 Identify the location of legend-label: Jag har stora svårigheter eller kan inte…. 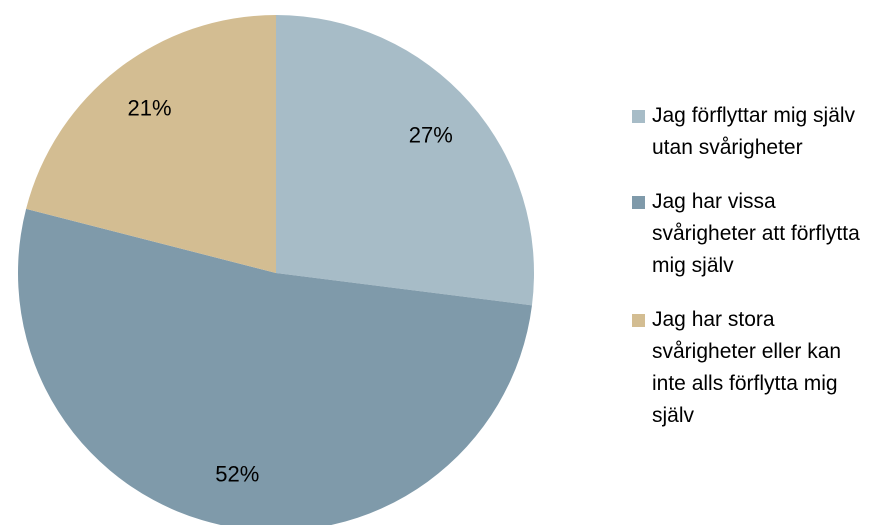
(747, 367).